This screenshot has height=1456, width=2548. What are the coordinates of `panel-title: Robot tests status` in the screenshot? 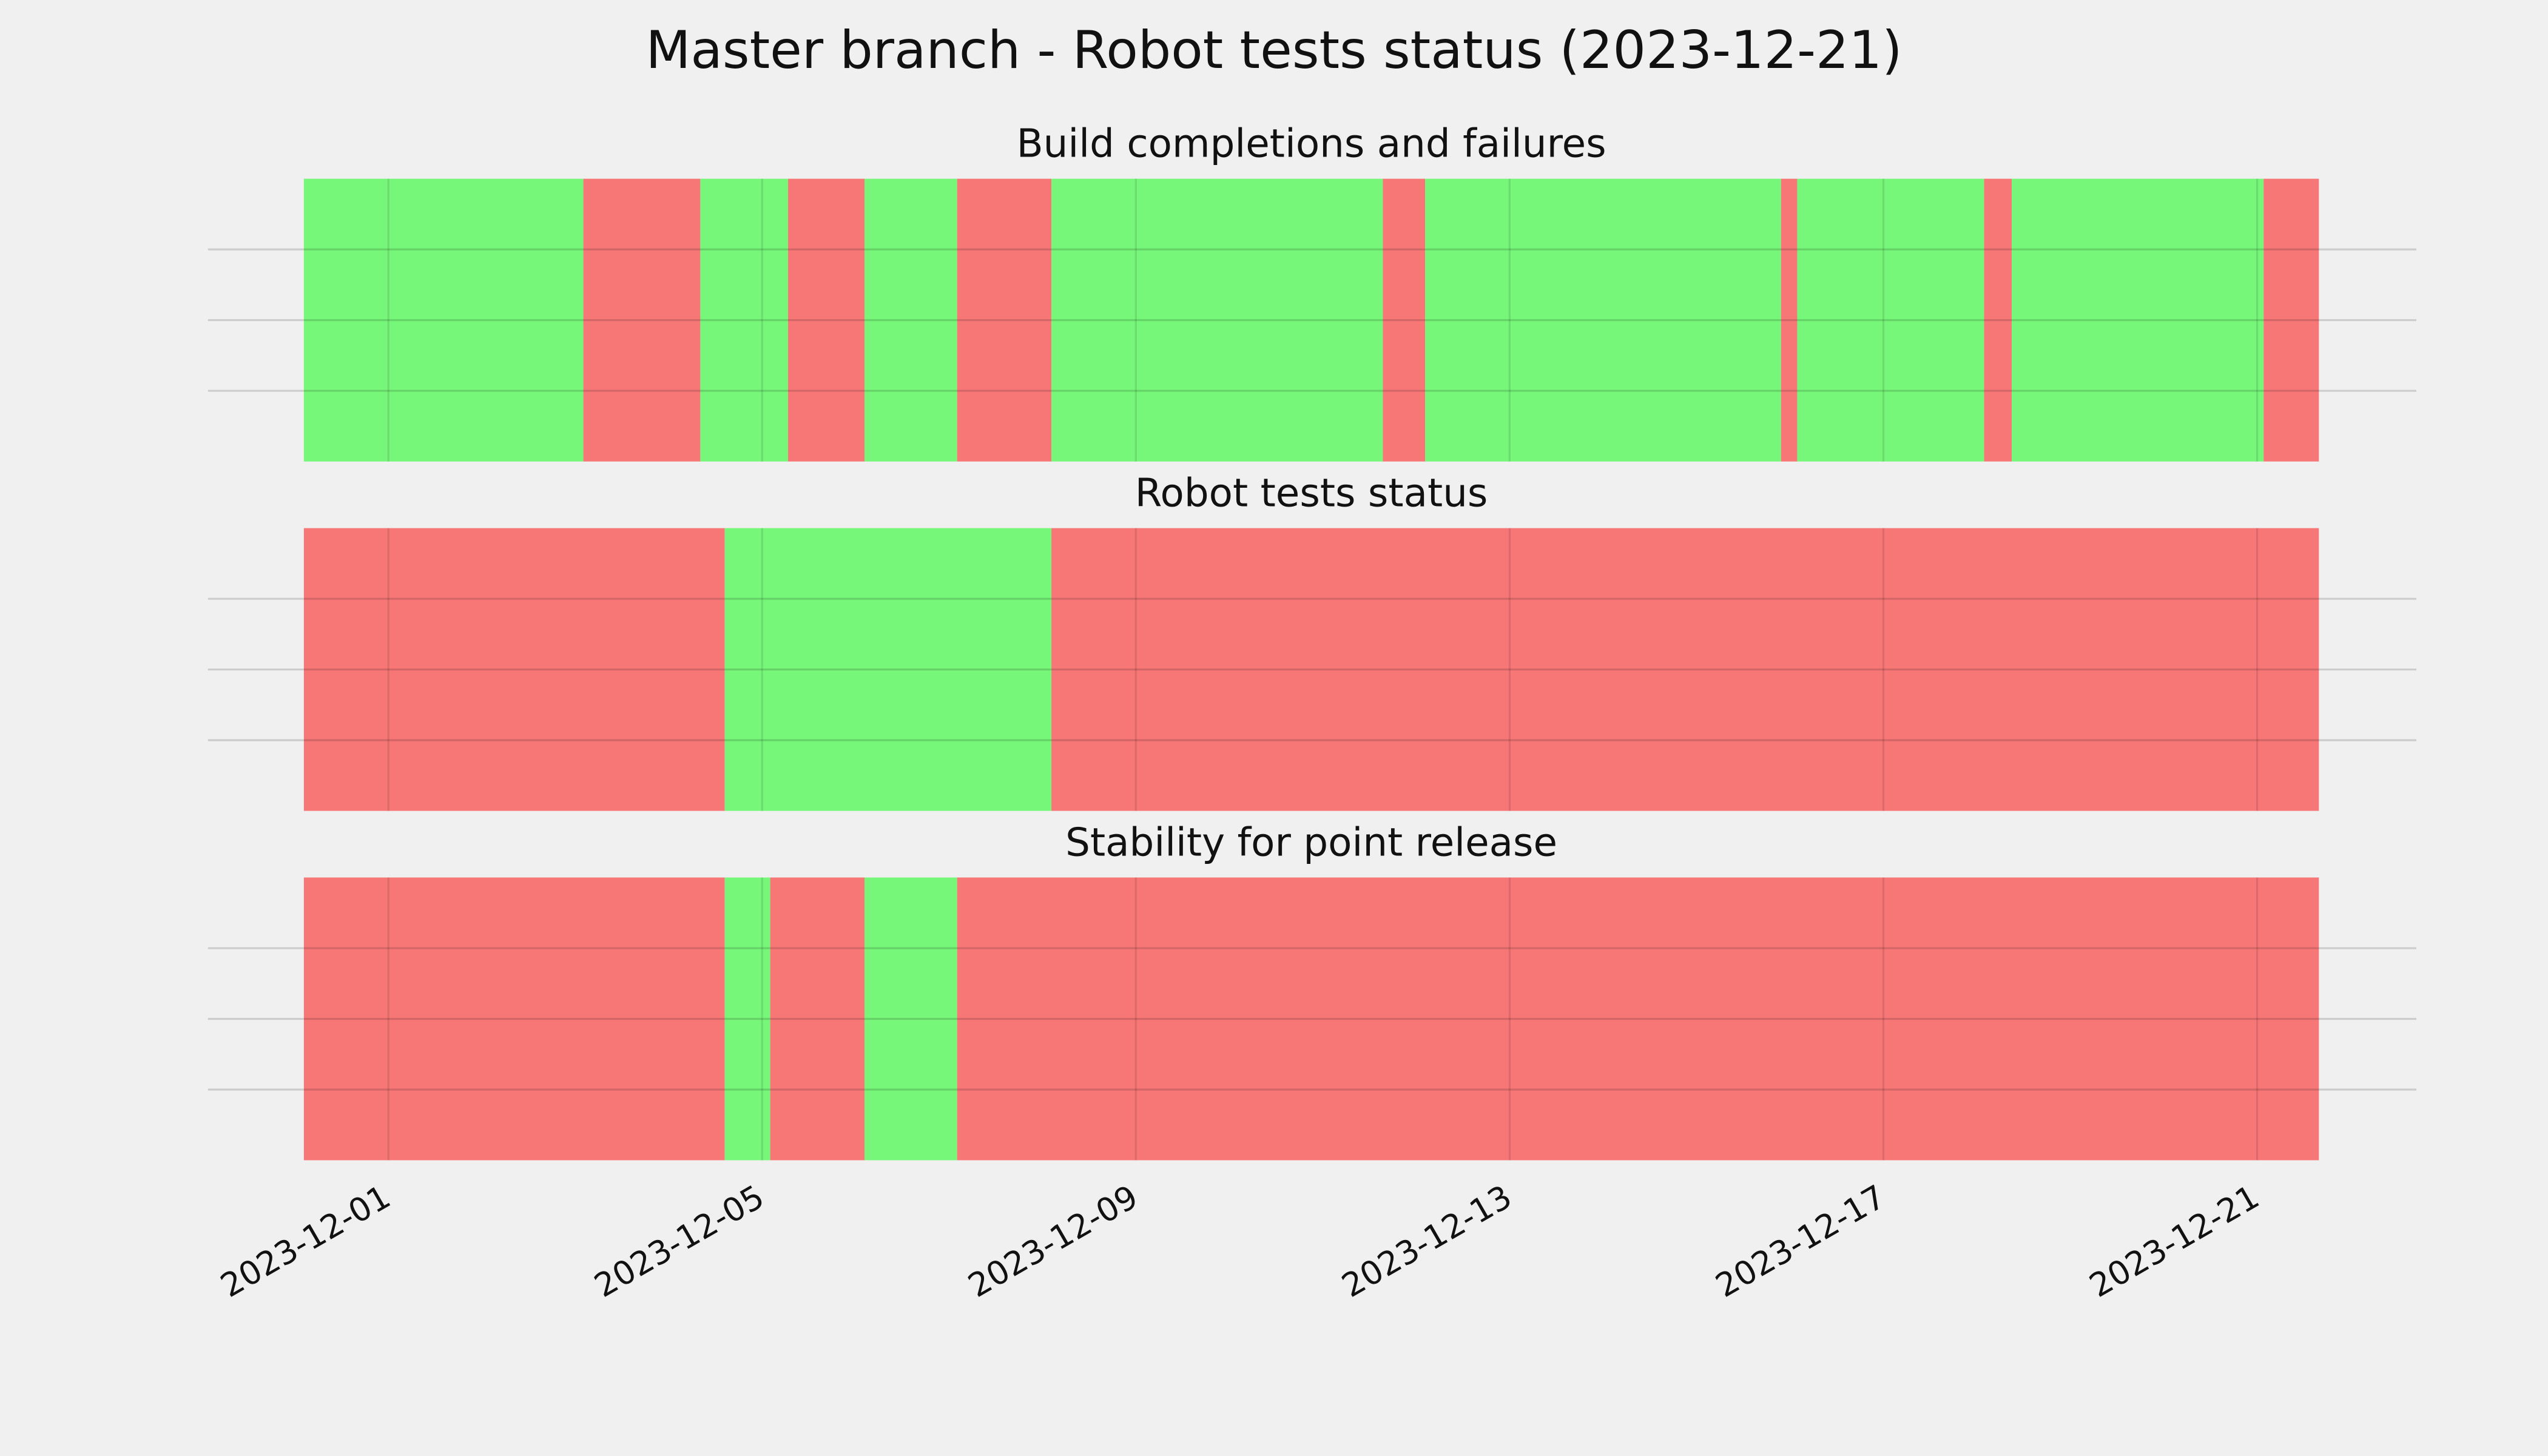 It's located at (1311, 493).